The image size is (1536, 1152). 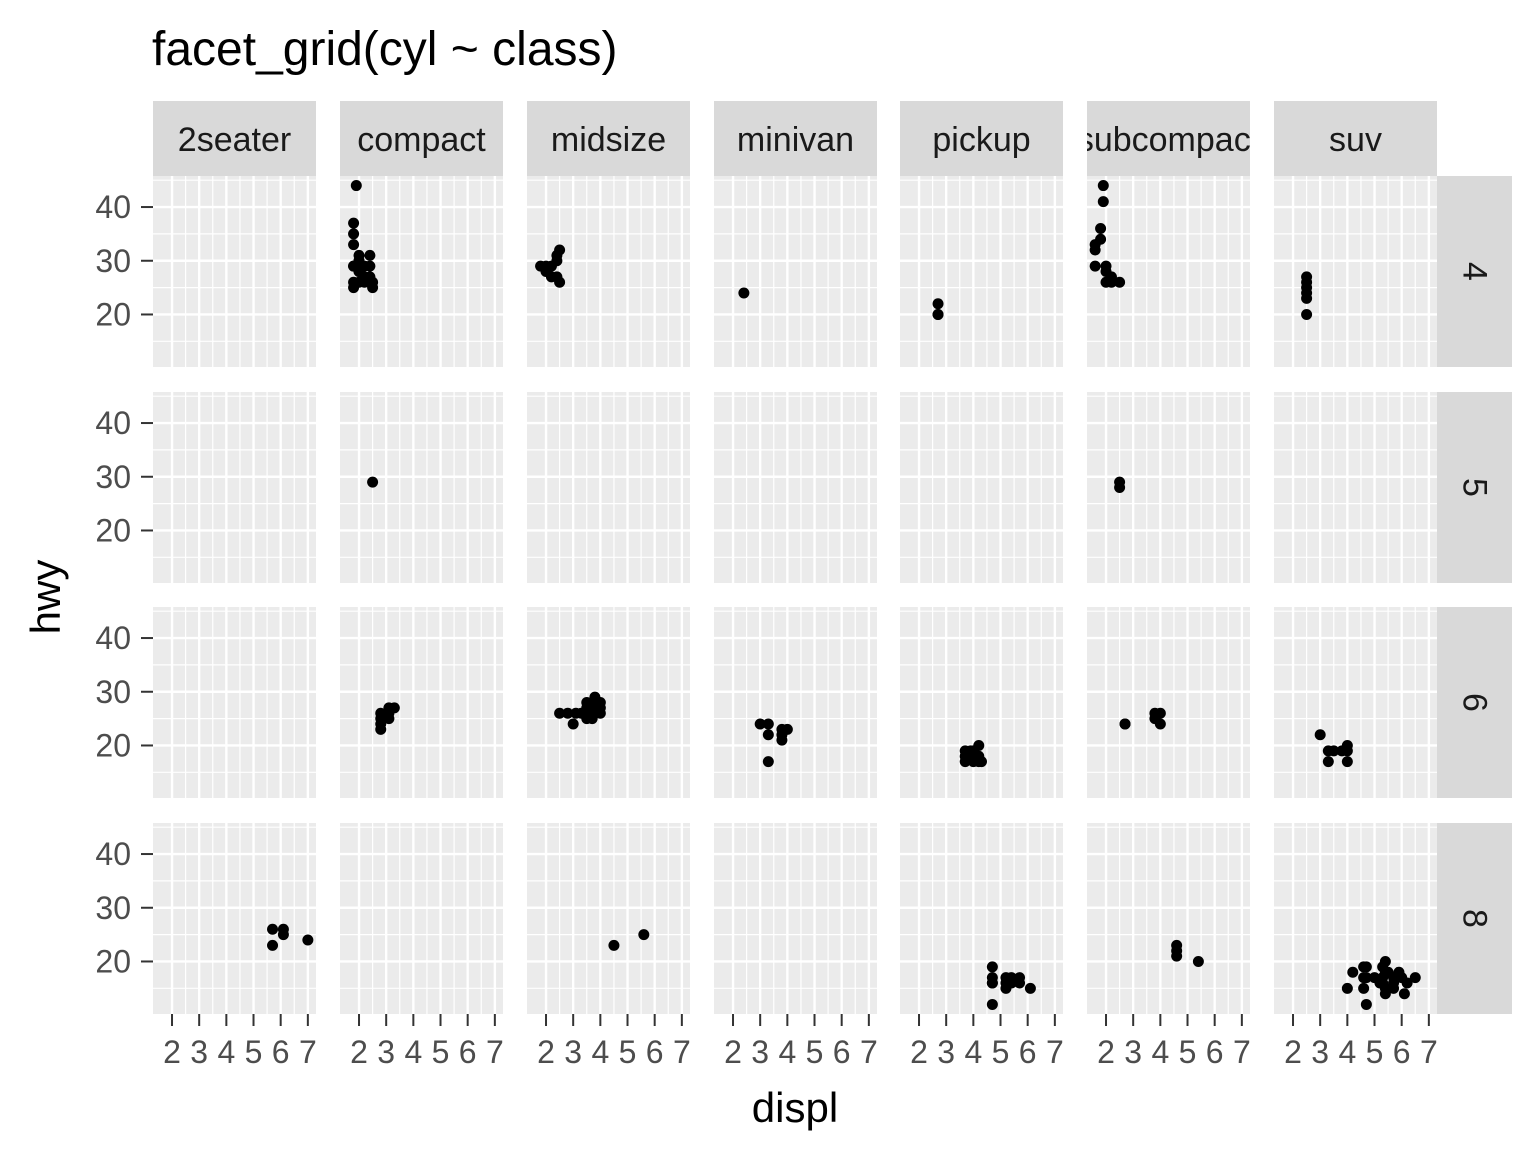 I want to click on y-axis-row-4: 20 30 40, so click(x=124, y=260).